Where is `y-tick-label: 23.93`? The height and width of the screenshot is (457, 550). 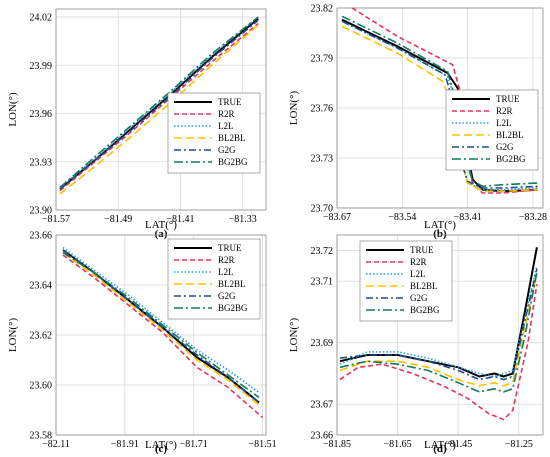 y-tick-label: 23.93 is located at coordinates (41, 162).